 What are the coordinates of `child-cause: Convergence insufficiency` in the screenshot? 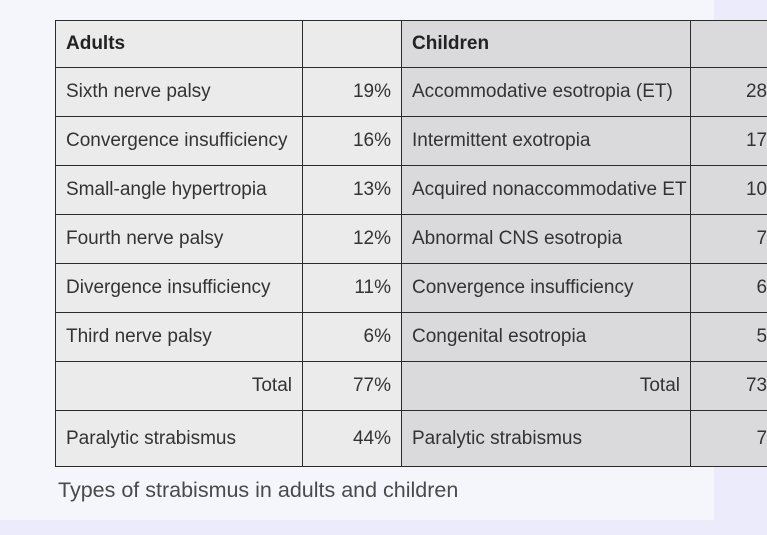 It's located at (546, 288).